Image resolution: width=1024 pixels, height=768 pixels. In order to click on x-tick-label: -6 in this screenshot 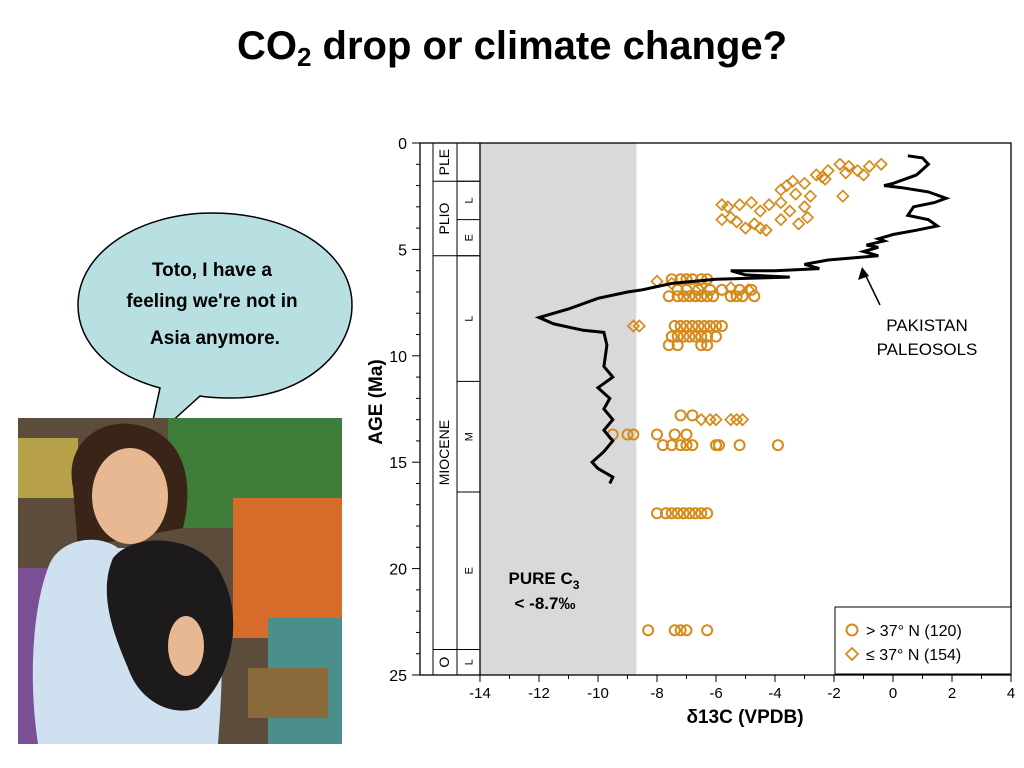, I will do `click(715, 693)`.